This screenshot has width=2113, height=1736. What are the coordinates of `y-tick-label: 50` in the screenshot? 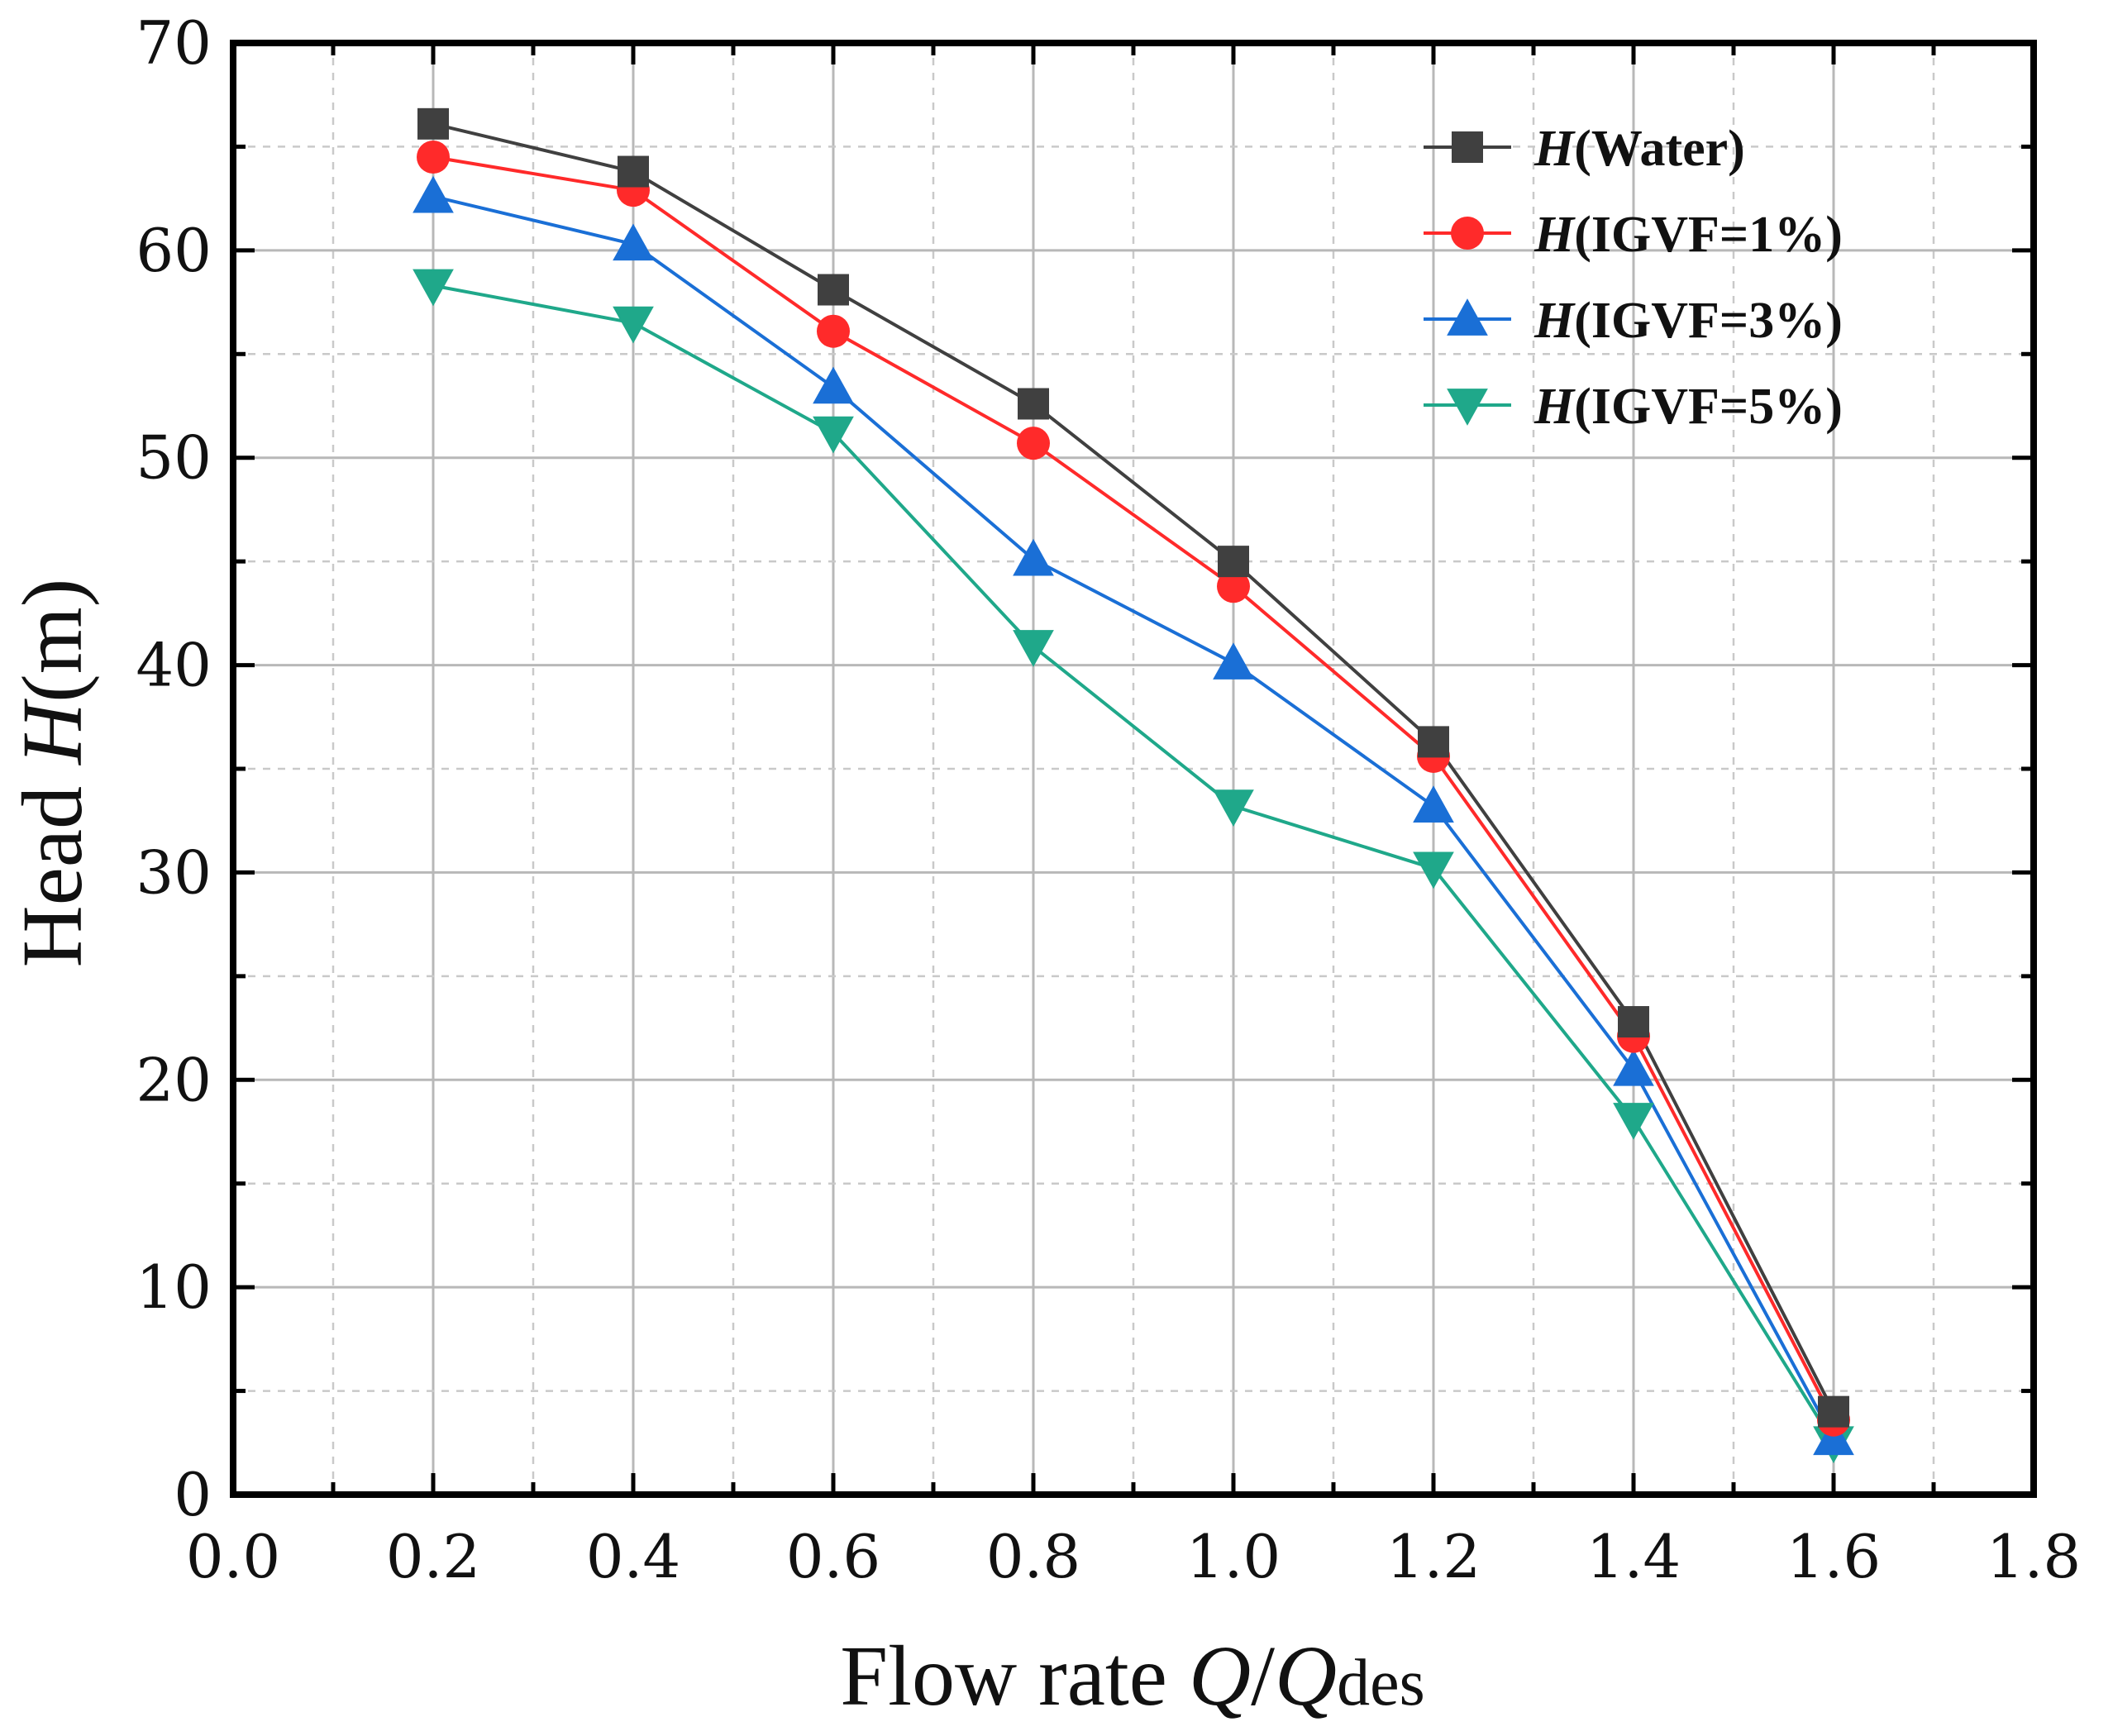 It's located at (174, 458).